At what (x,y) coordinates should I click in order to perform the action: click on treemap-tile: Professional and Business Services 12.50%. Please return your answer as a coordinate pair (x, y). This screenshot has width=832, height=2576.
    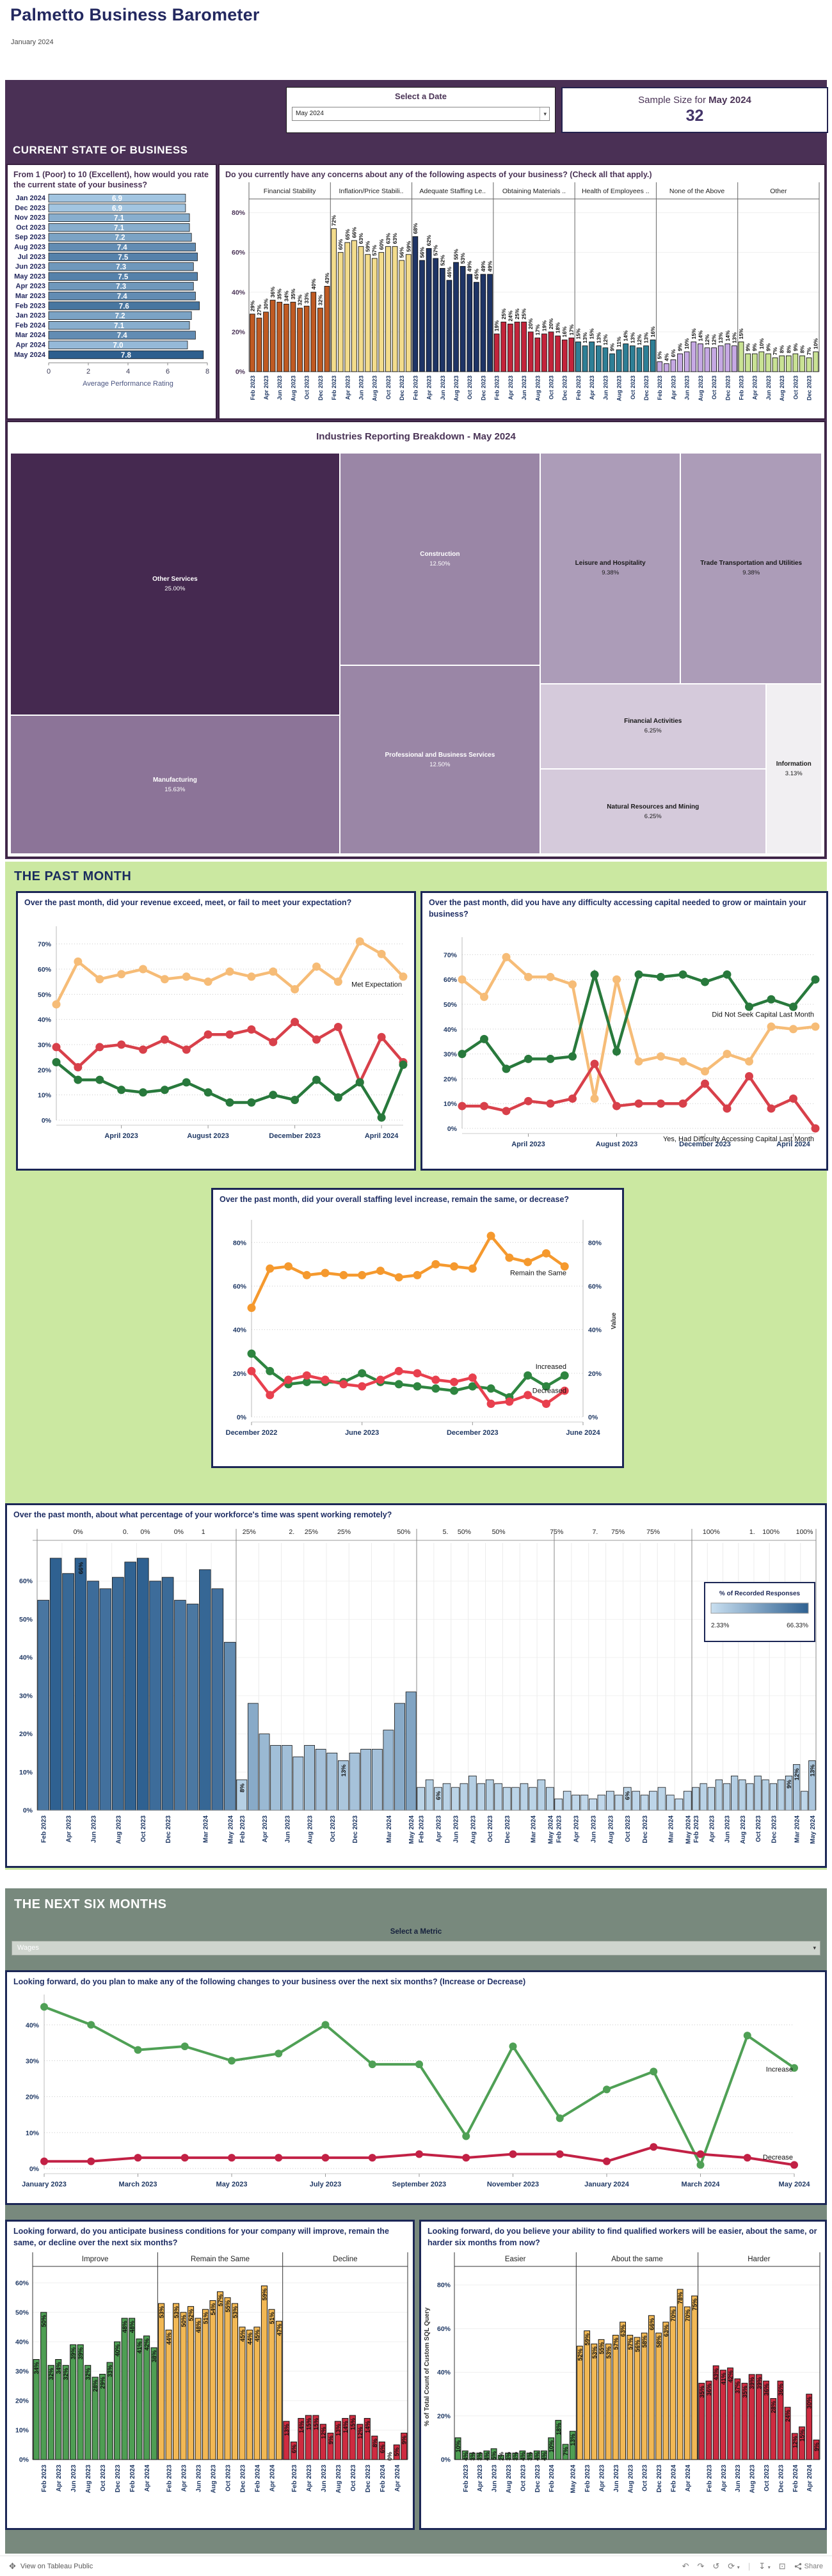
    Looking at the image, I should click on (439, 759).